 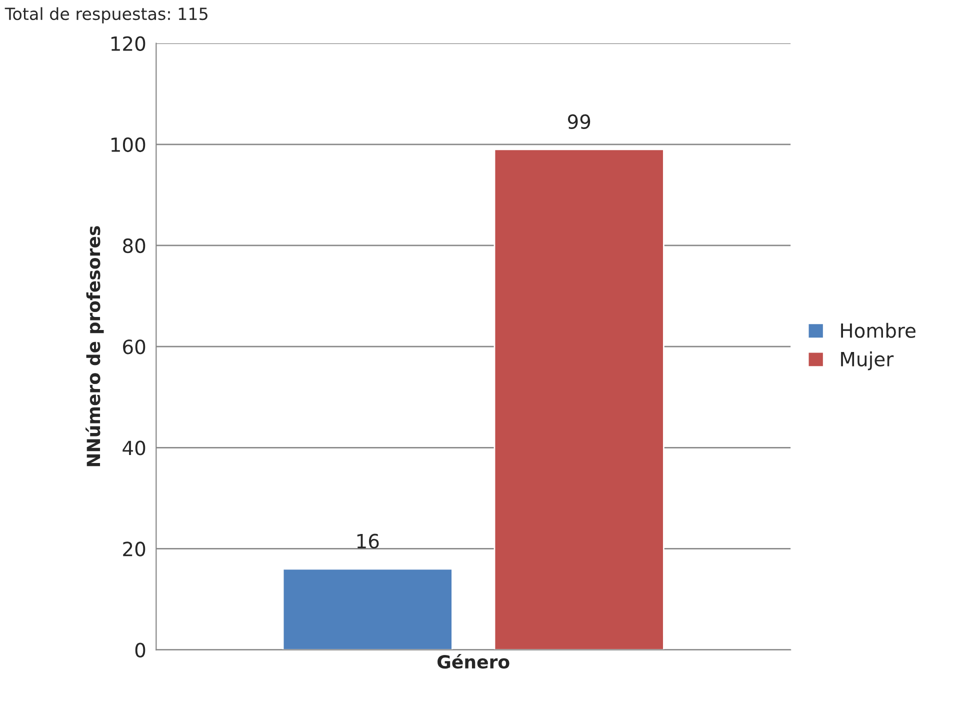 What do you see at coordinates (474, 661) in the screenshot?
I see `x-tick-label: Género` at bounding box center [474, 661].